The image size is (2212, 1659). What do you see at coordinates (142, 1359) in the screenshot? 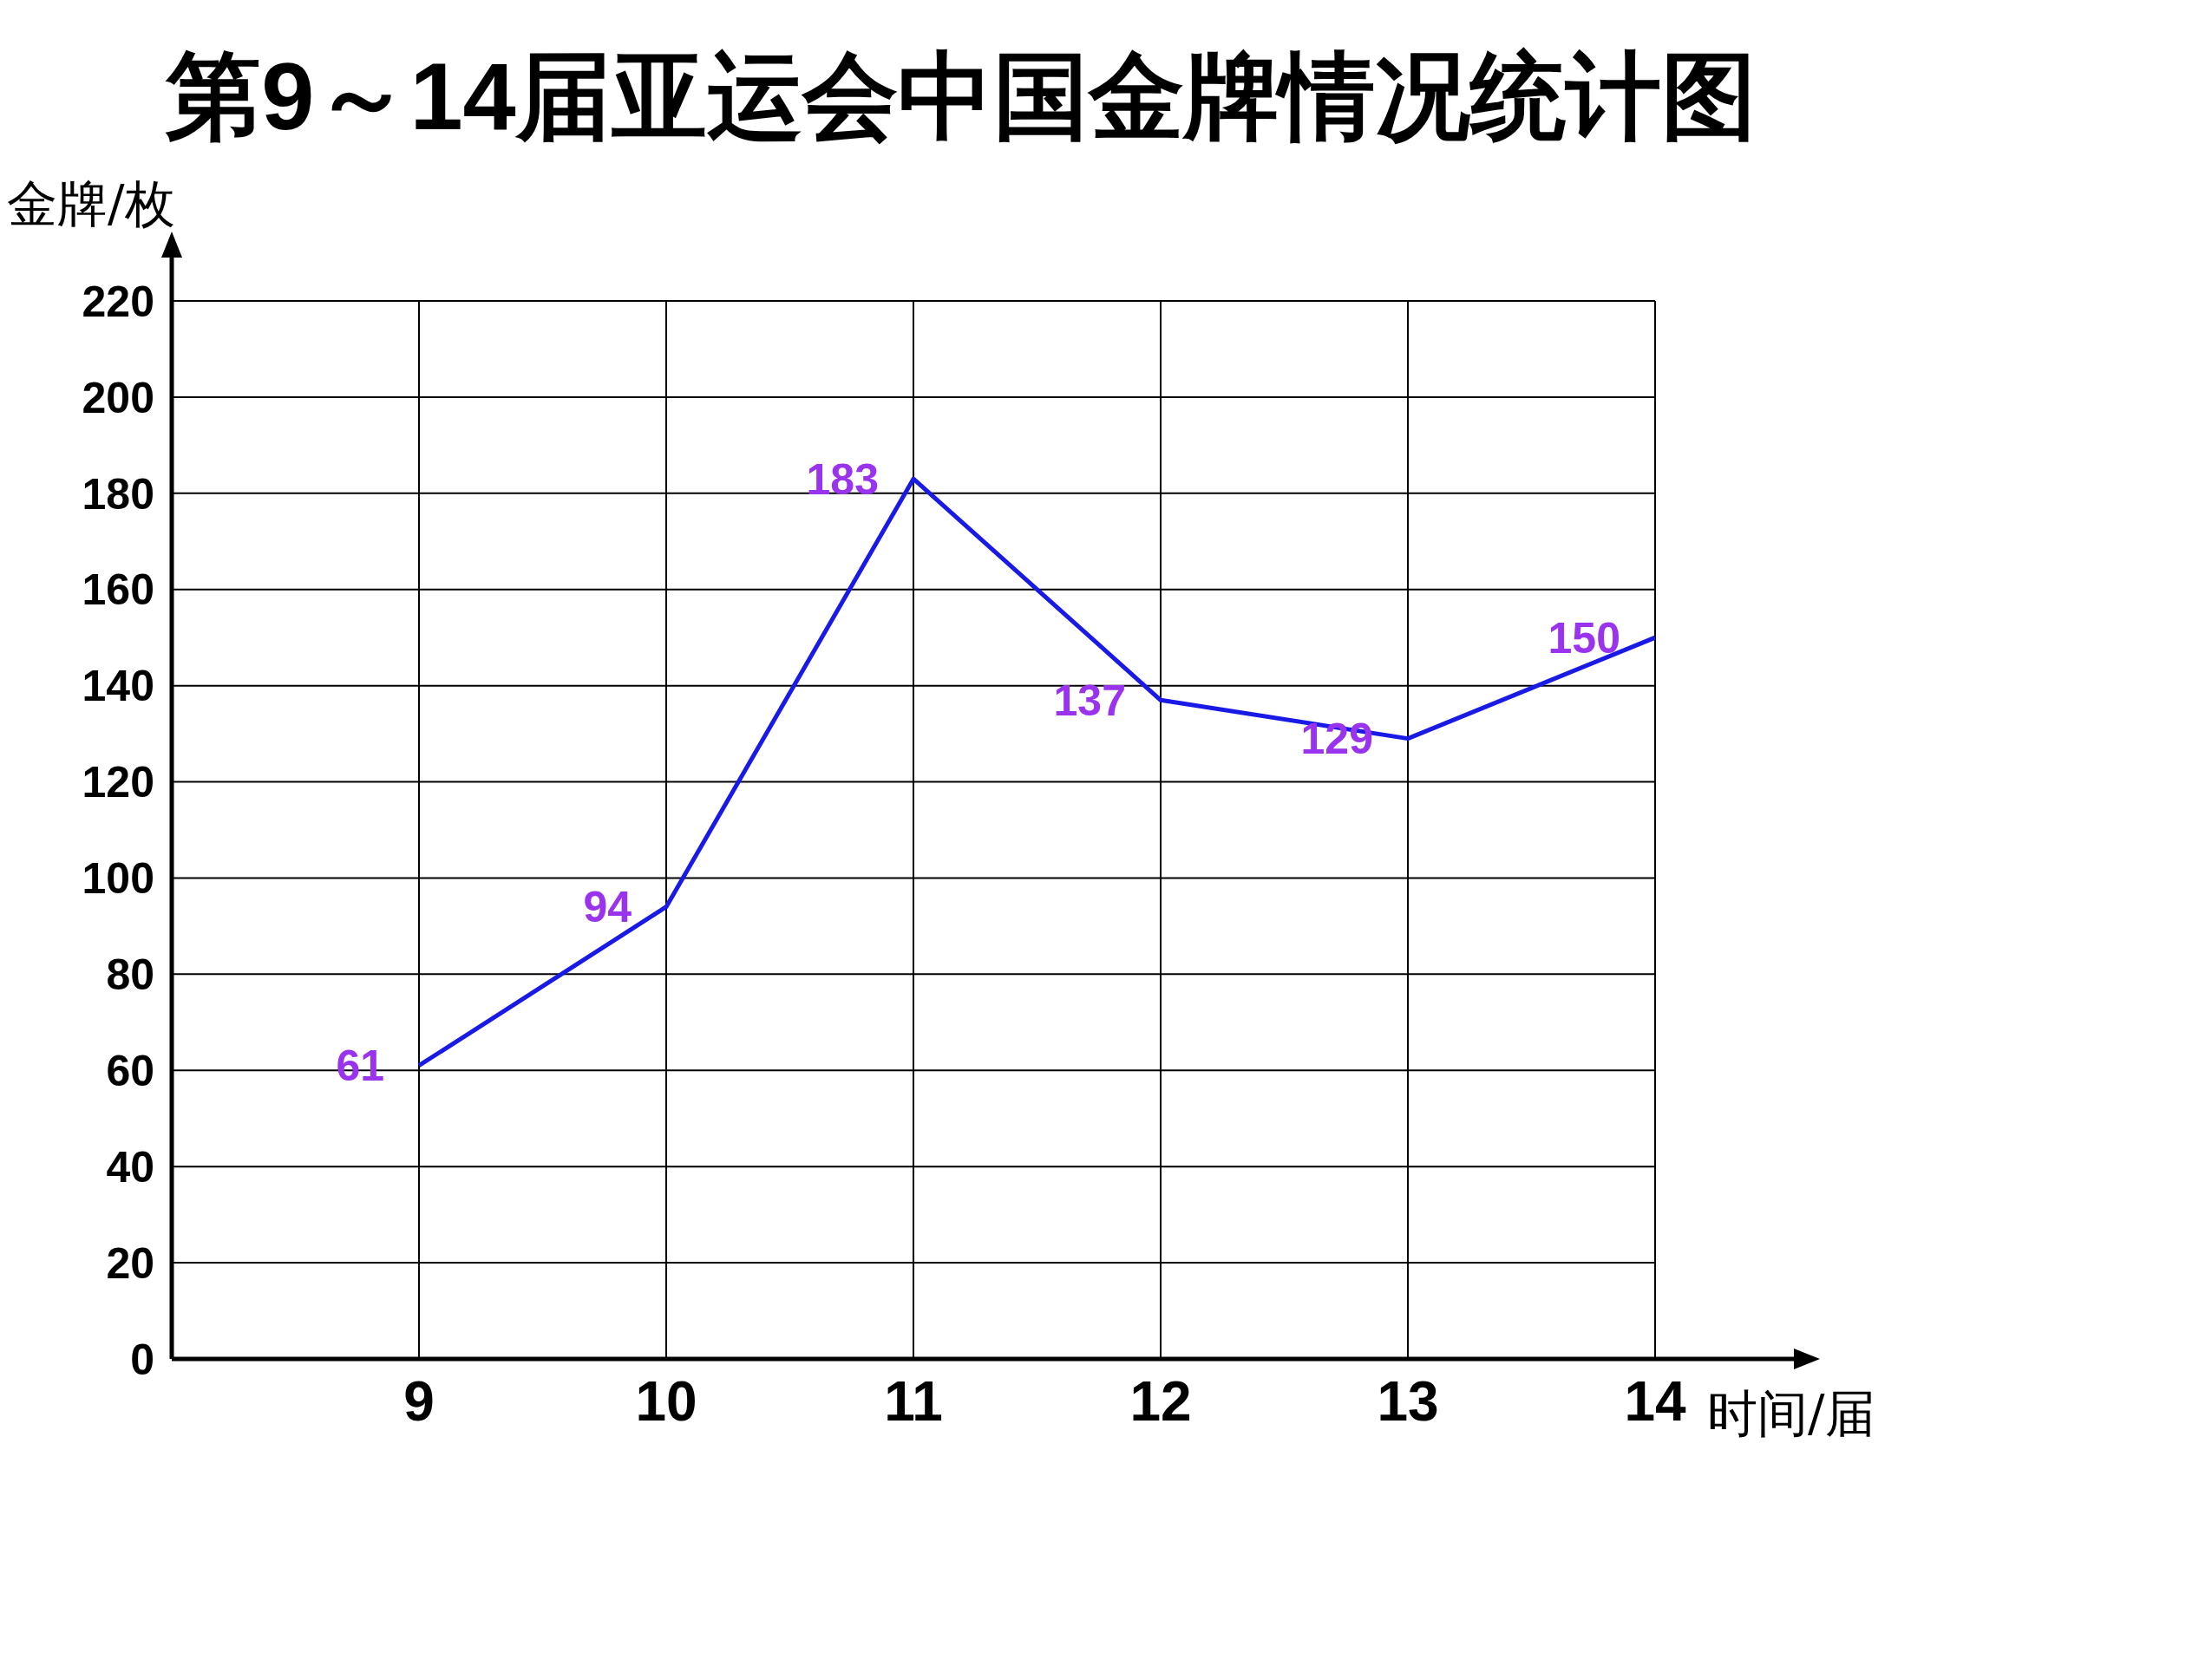
I see `y-tick-label: 0` at bounding box center [142, 1359].